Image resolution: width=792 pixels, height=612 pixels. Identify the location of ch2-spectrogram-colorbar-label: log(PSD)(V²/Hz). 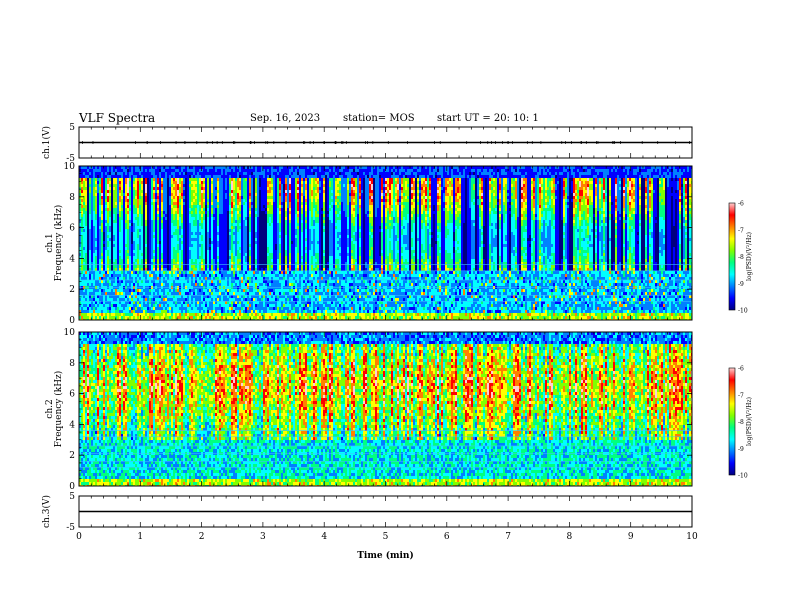
(749, 421).